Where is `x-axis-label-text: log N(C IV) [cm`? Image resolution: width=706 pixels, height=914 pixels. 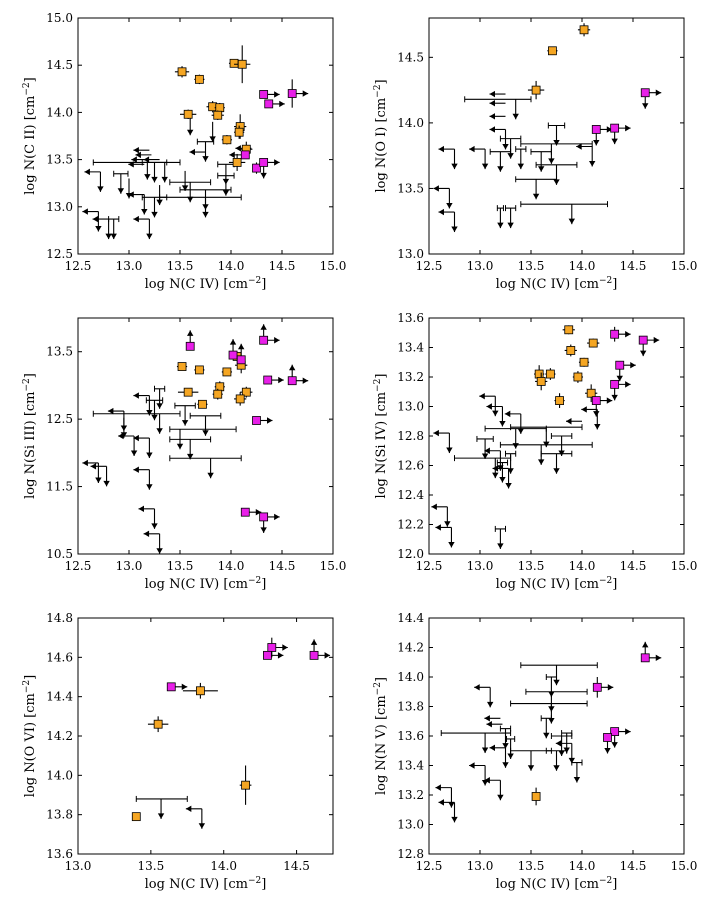 x-axis-label-text: log N(C IV) [cm is located at coordinates (196, 584).